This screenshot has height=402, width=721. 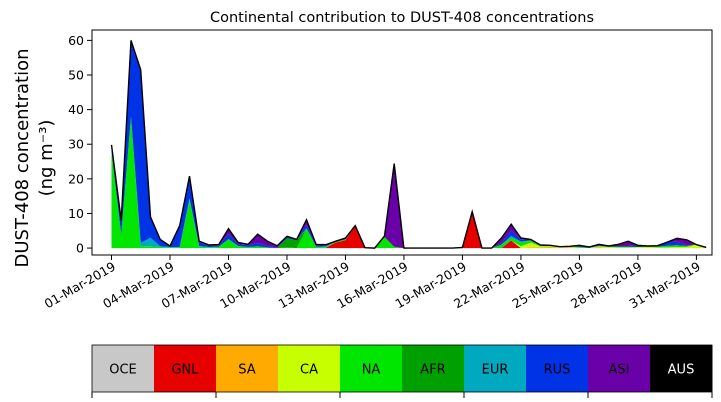 I want to click on y-tick-label: 30, so click(x=76, y=144).